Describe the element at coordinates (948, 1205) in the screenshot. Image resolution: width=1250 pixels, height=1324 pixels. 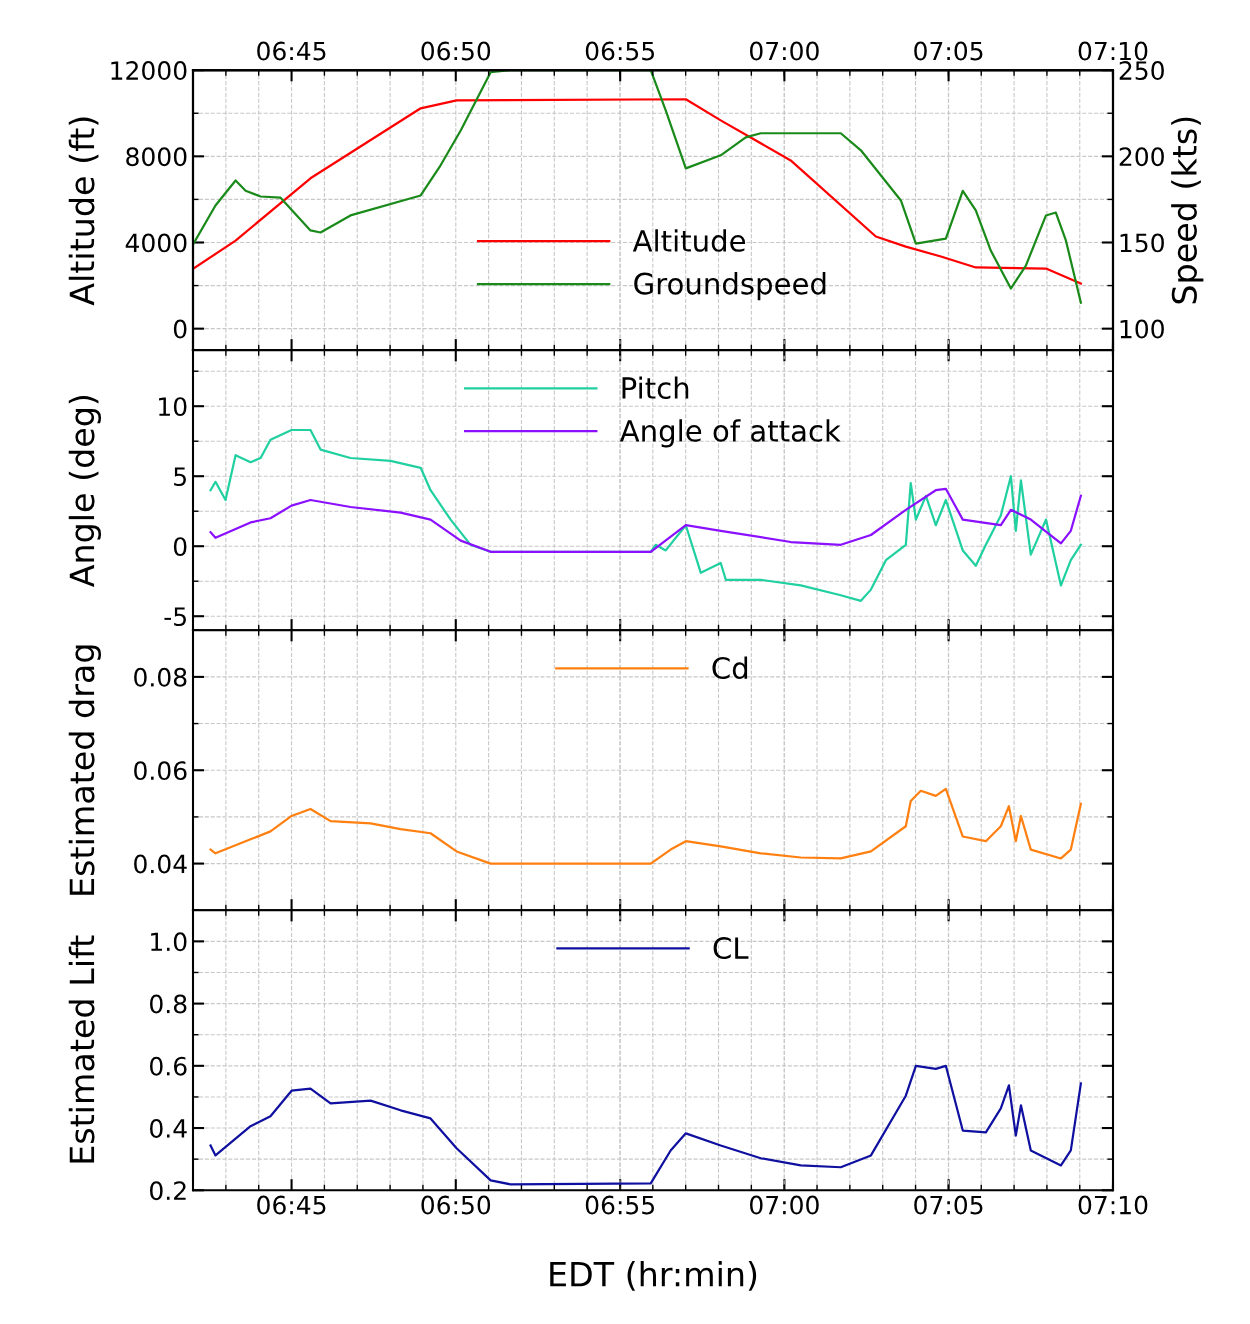
I see `x-tick-label: 07:05` at that location.